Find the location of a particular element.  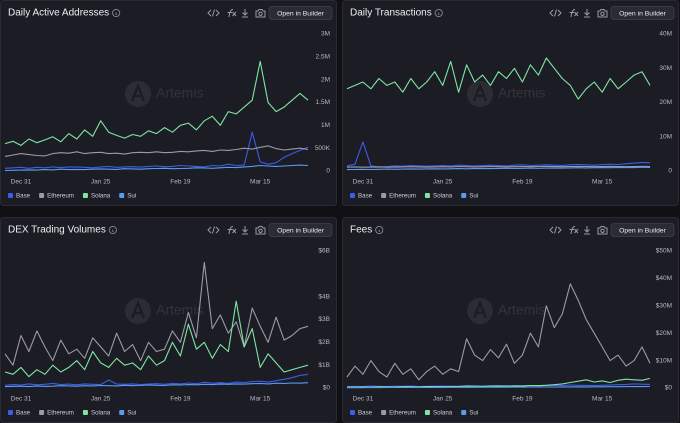

y-tick-label: $6B is located at coordinates (324, 251).